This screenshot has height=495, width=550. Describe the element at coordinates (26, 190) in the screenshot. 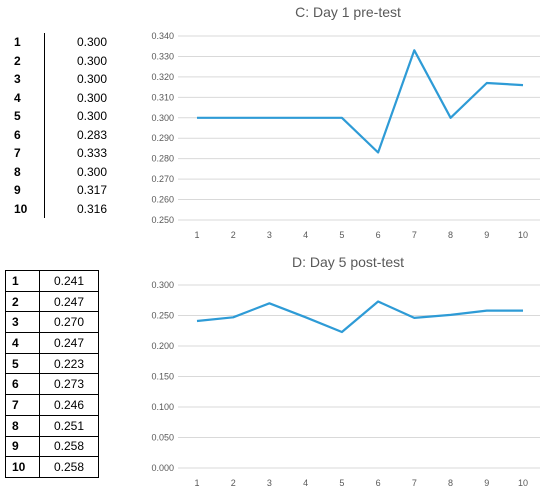

I see `table-c-row-index: 9` at that location.